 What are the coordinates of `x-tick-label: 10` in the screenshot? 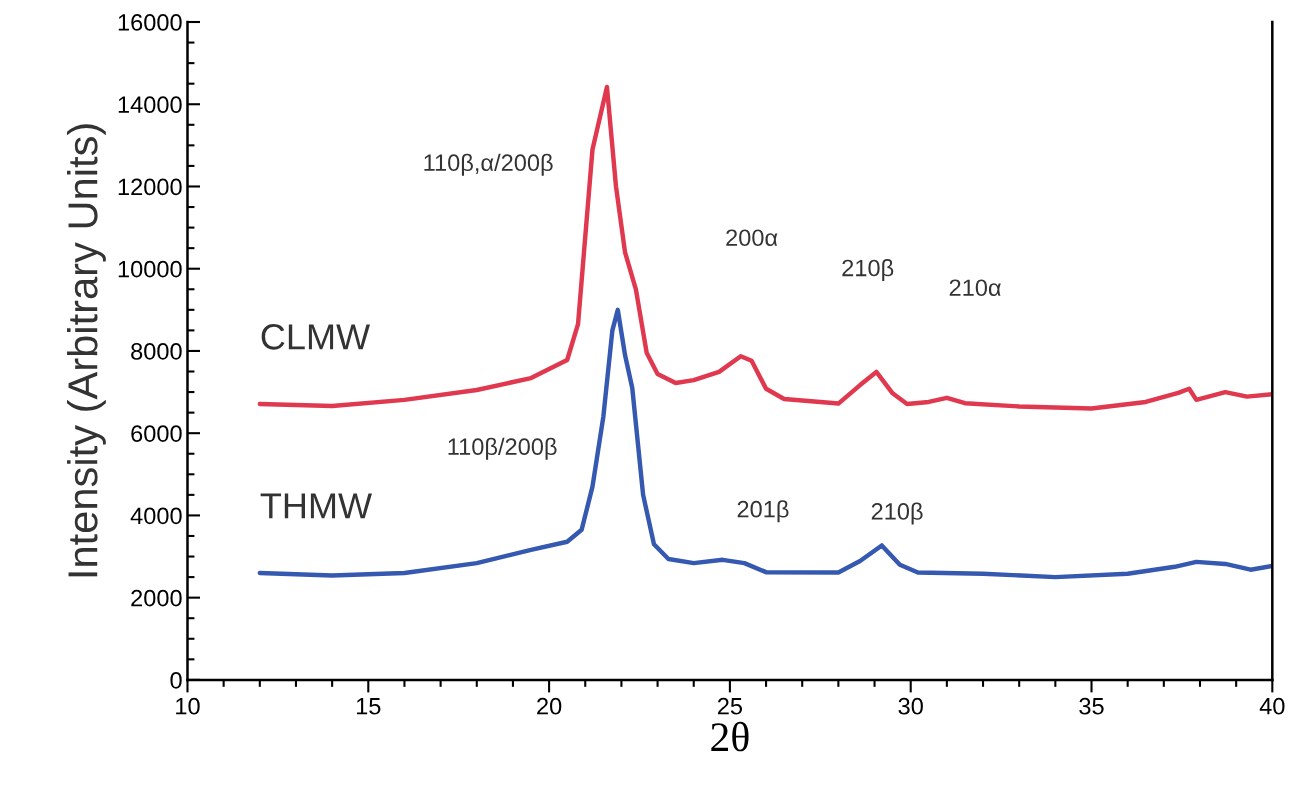 It's located at (188, 706).